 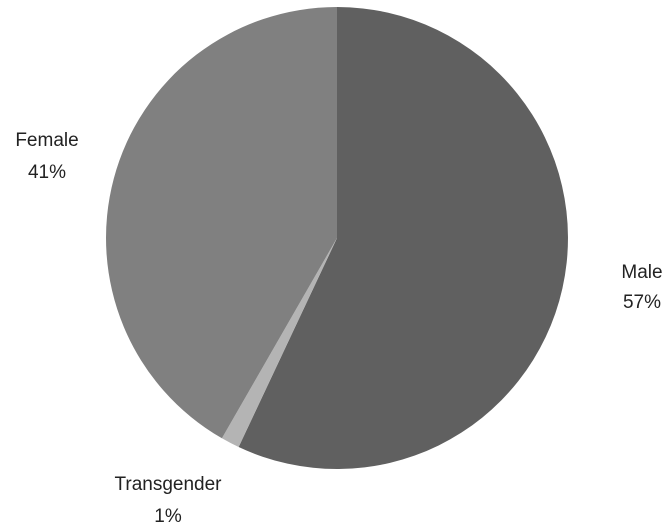 What do you see at coordinates (168, 484) in the screenshot?
I see `label-transgender-name: Transgender` at bounding box center [168, 484].